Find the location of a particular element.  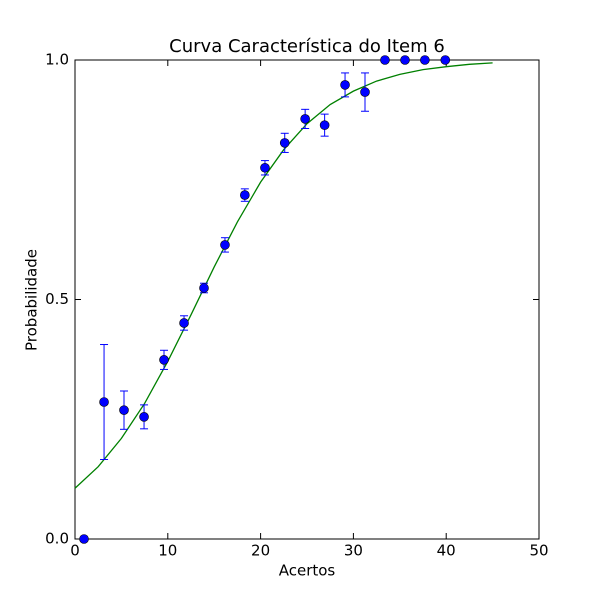

y-tick-label: 0.0 is located at coordinates (57, 539).